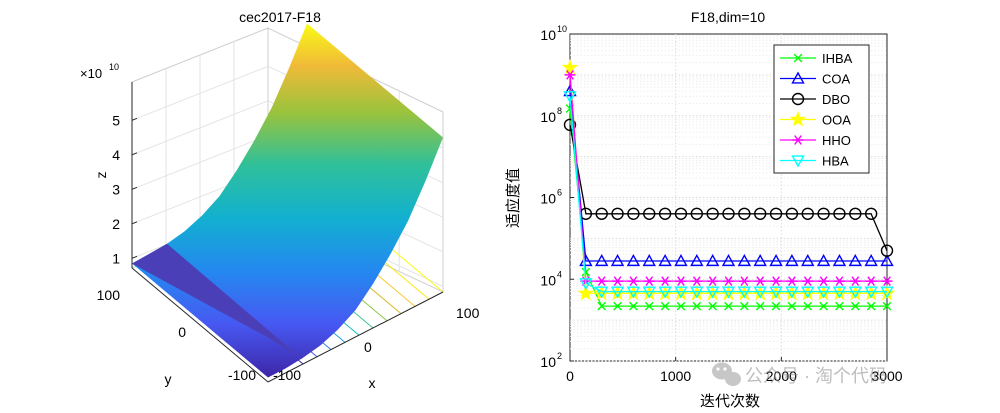  What do you see at coordinates (816, 58) in the screenshot?
I see `legend-item-ihba: IHBA` at bounding box center [816, 58].